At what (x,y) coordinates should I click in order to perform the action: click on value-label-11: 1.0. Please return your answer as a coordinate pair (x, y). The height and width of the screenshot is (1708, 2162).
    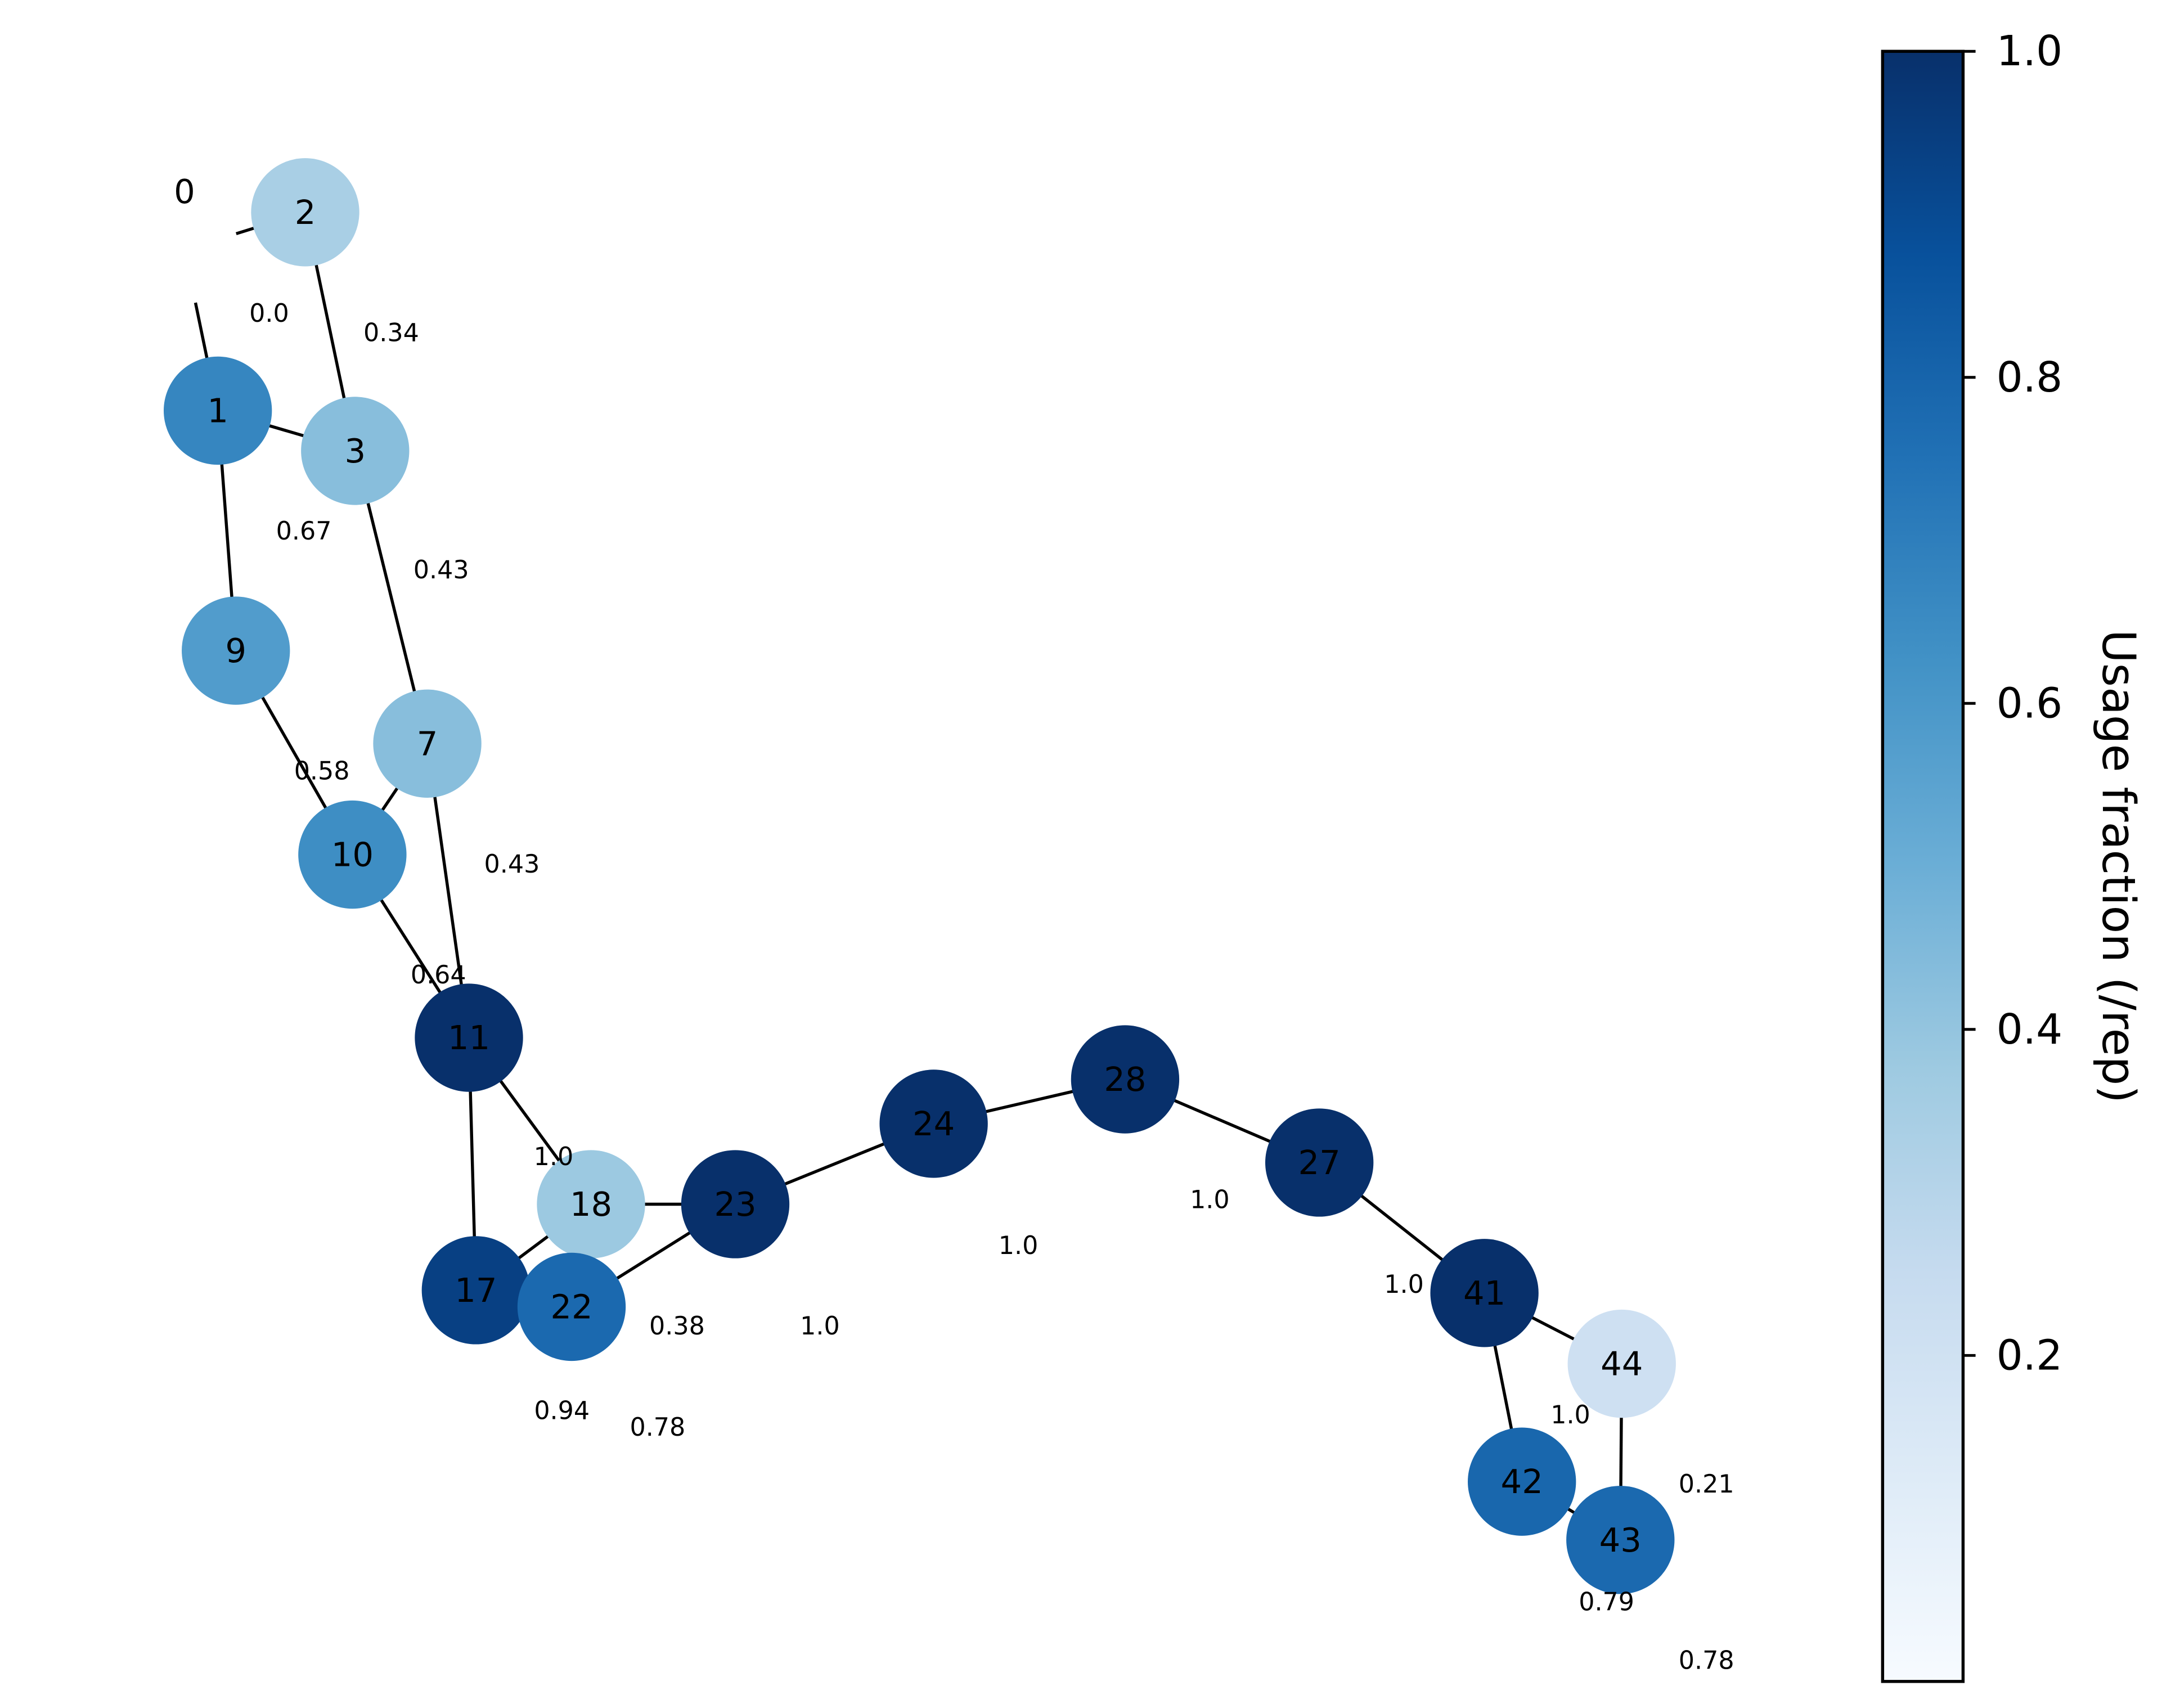
    Looking at the image, I should click on (554, 1157).